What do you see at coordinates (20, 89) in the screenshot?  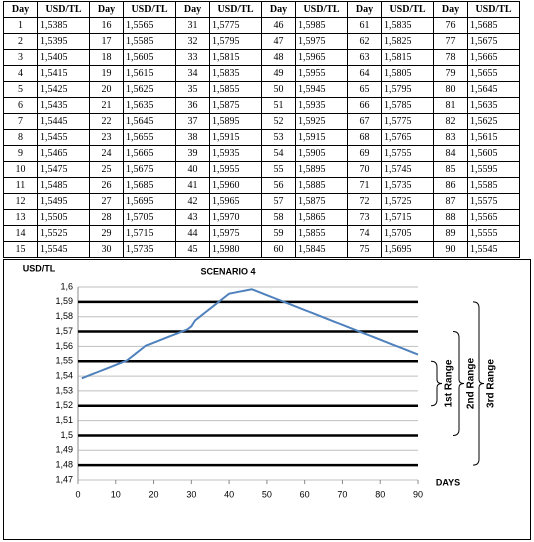 I see `table-cell: 5` at bounding box center [20, 89].